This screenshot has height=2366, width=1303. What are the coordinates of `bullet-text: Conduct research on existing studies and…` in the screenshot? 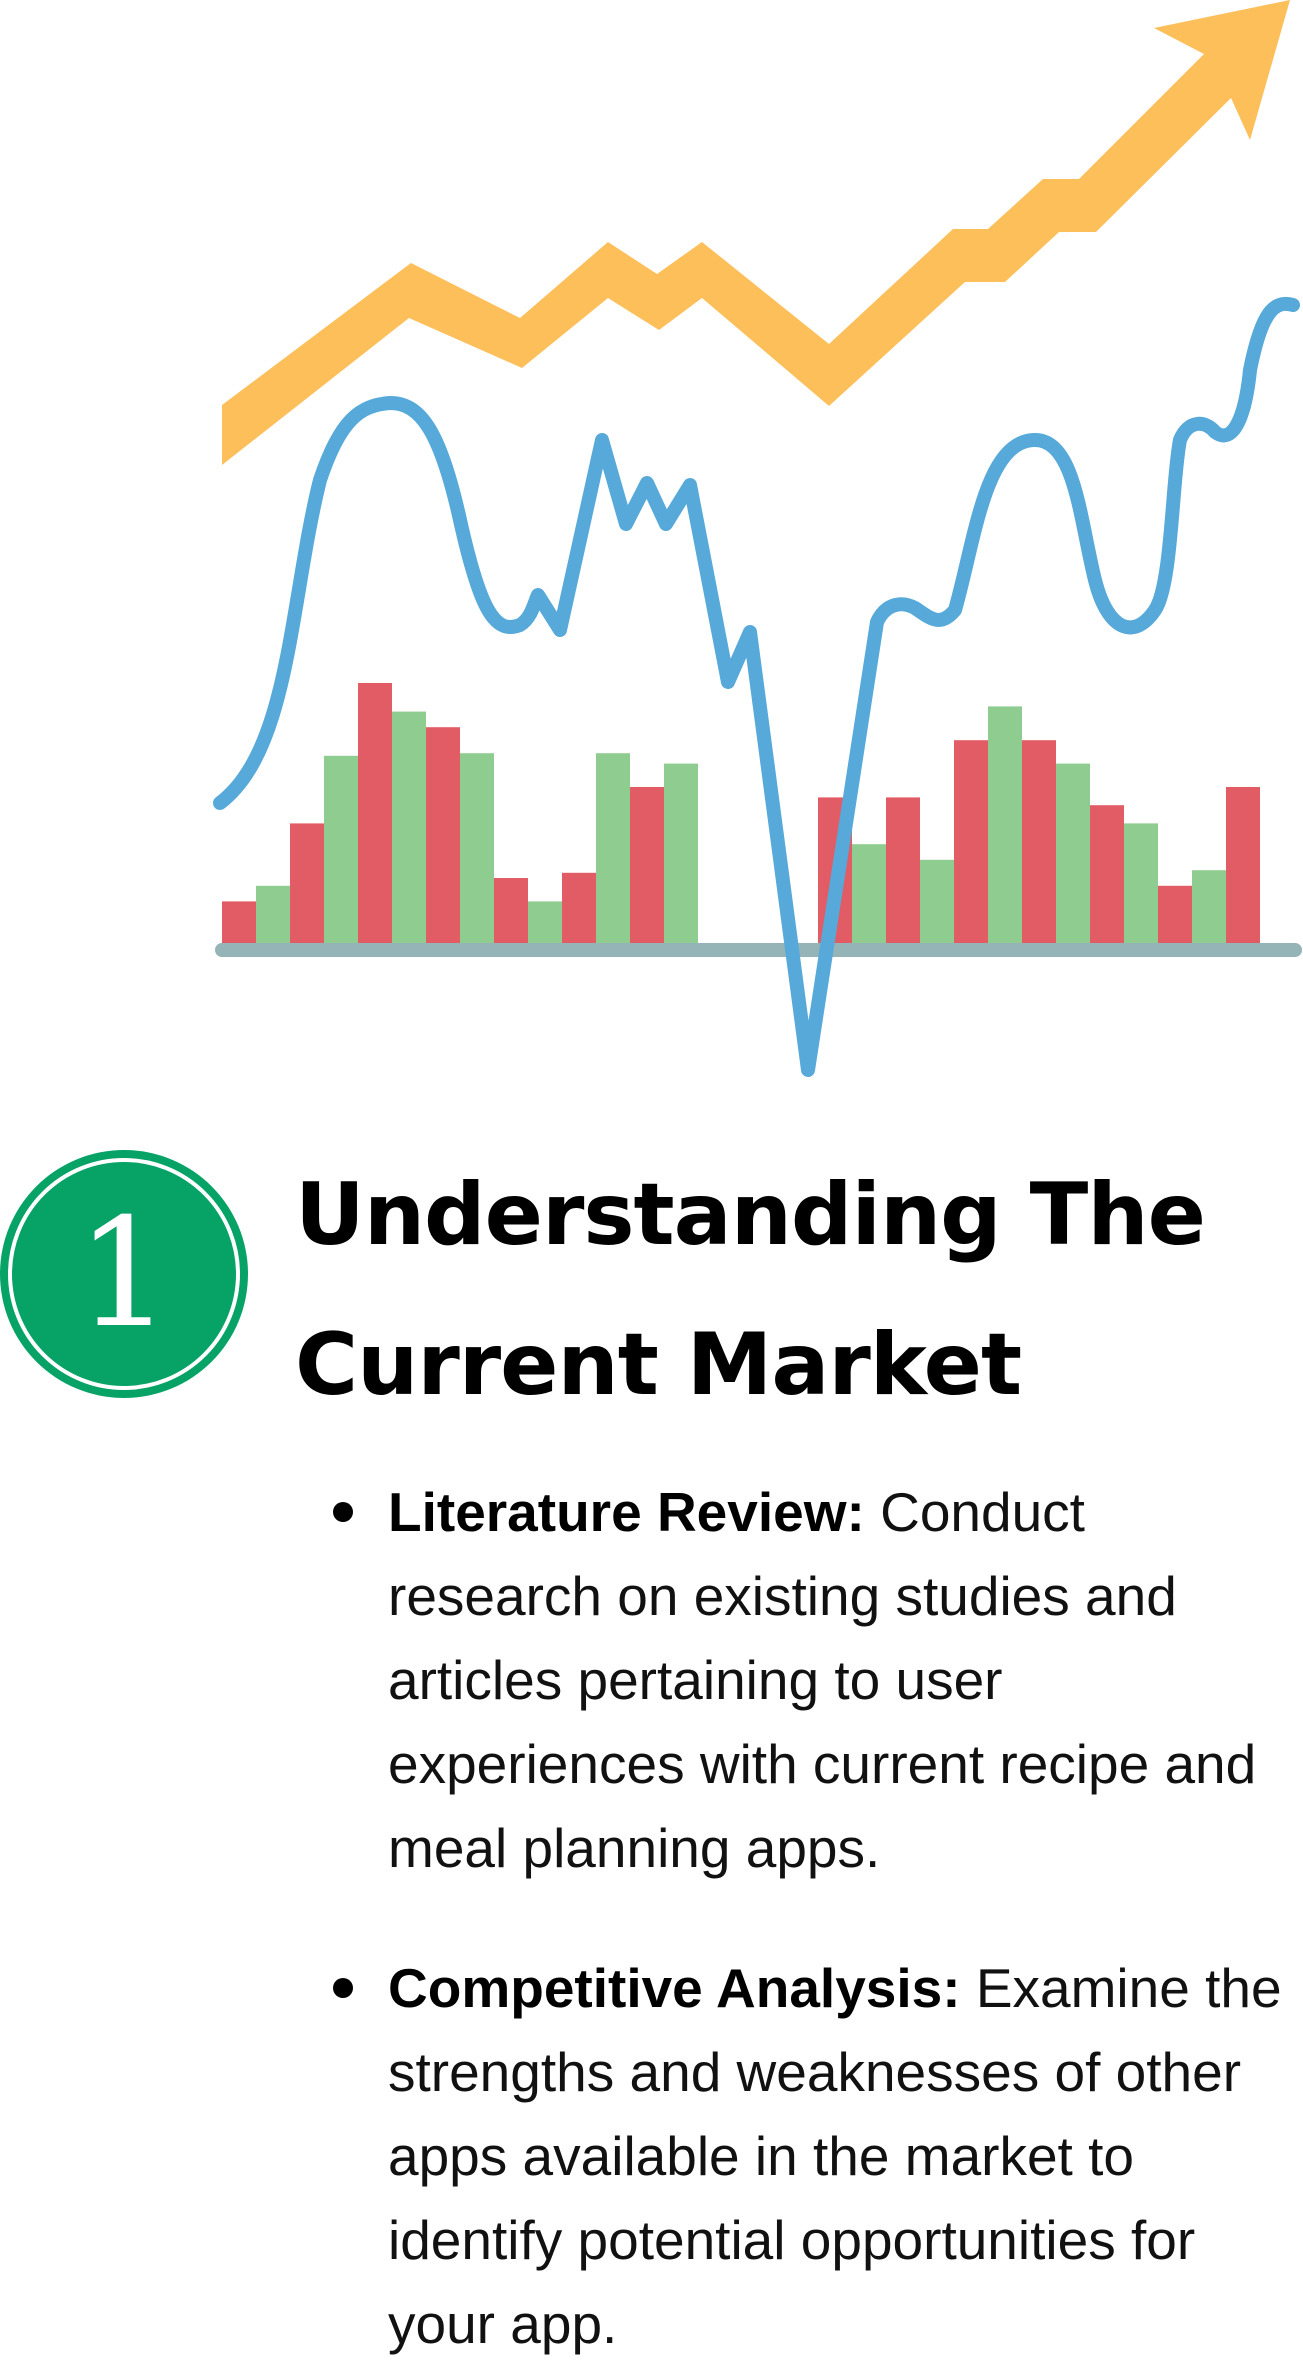 It's located at (822, 1680).